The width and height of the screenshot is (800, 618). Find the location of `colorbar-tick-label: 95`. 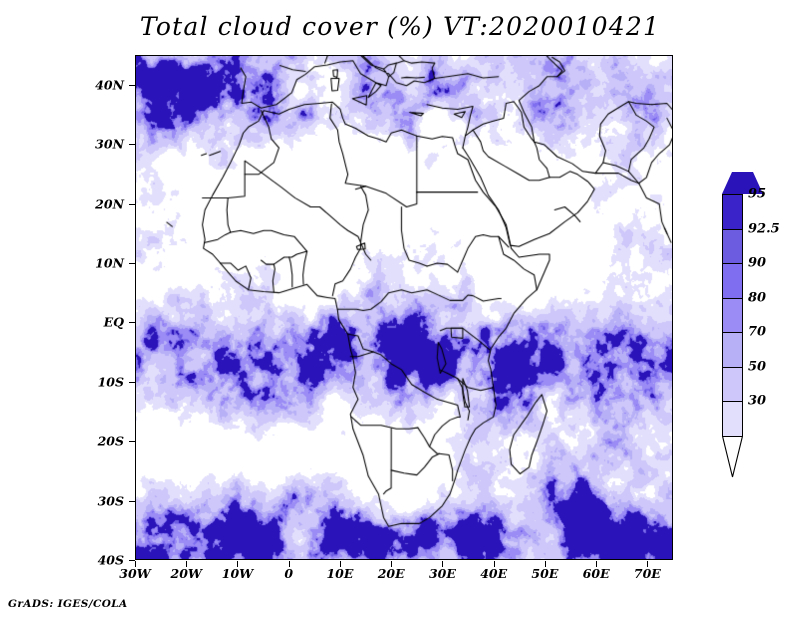

colorbar-tick-label: 95 is located at coordinates (757, 194).